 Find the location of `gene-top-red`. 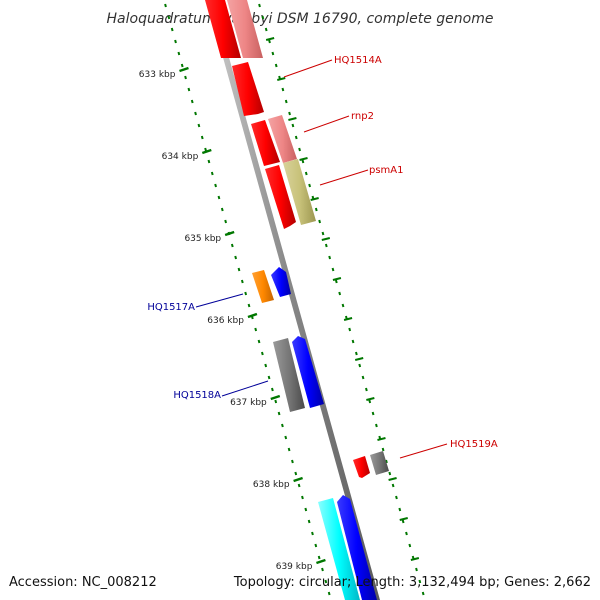

gene-top-red is located at coordinates (223, 29).